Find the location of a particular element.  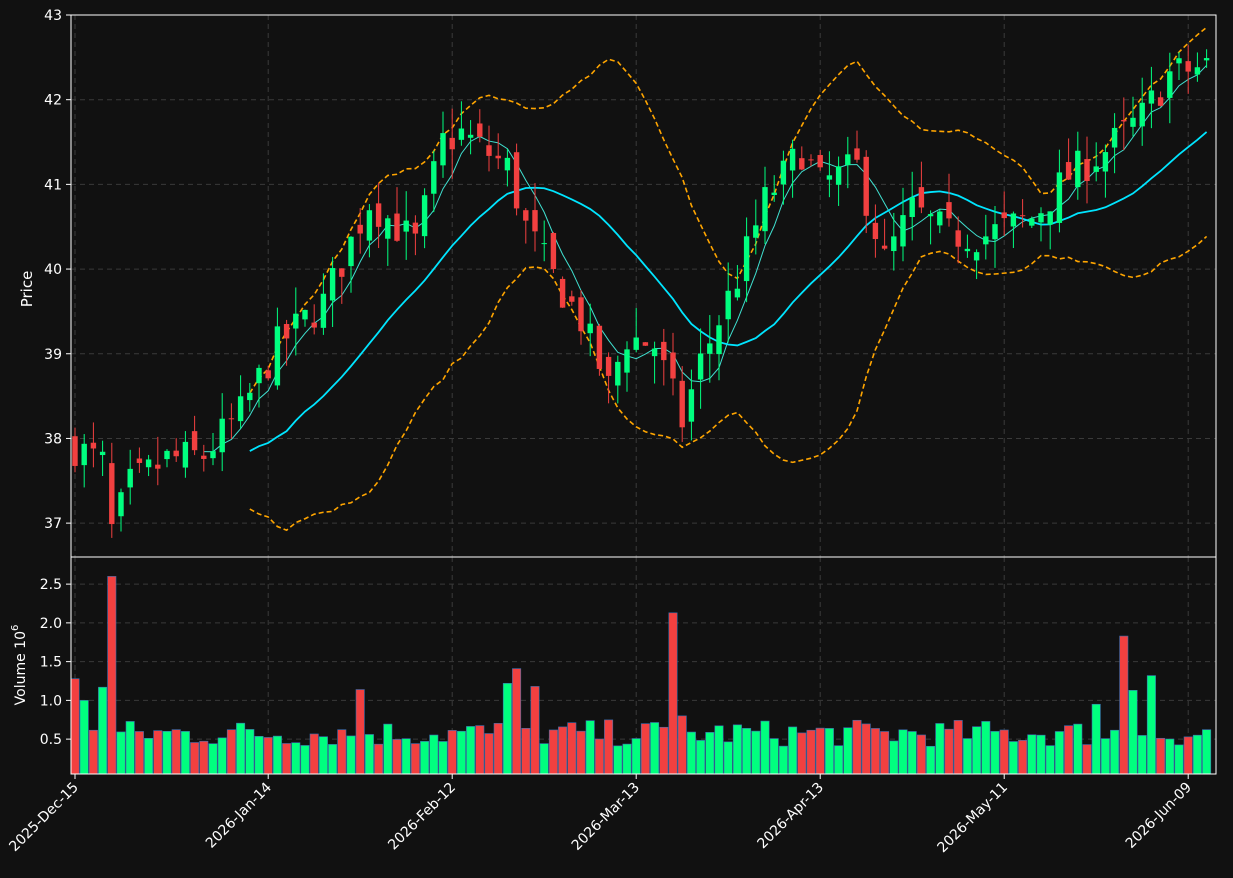

price-y-axis: 37 38 39 40 41 42 43 is located at coordinates (57, 270).